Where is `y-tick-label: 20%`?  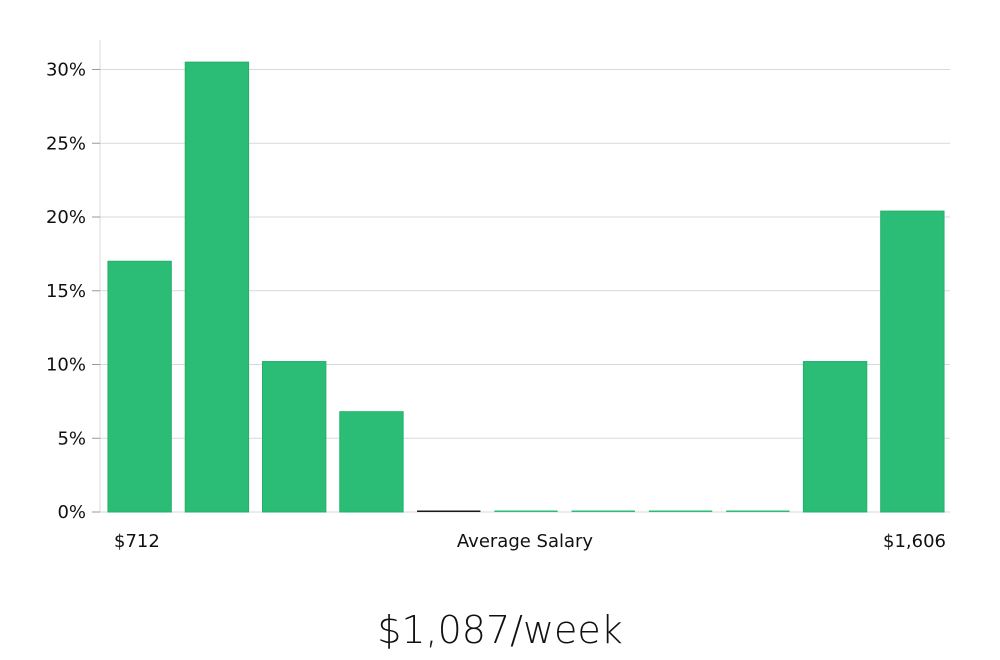 y-tick-label: 20% is located at coordinates (66, 217).